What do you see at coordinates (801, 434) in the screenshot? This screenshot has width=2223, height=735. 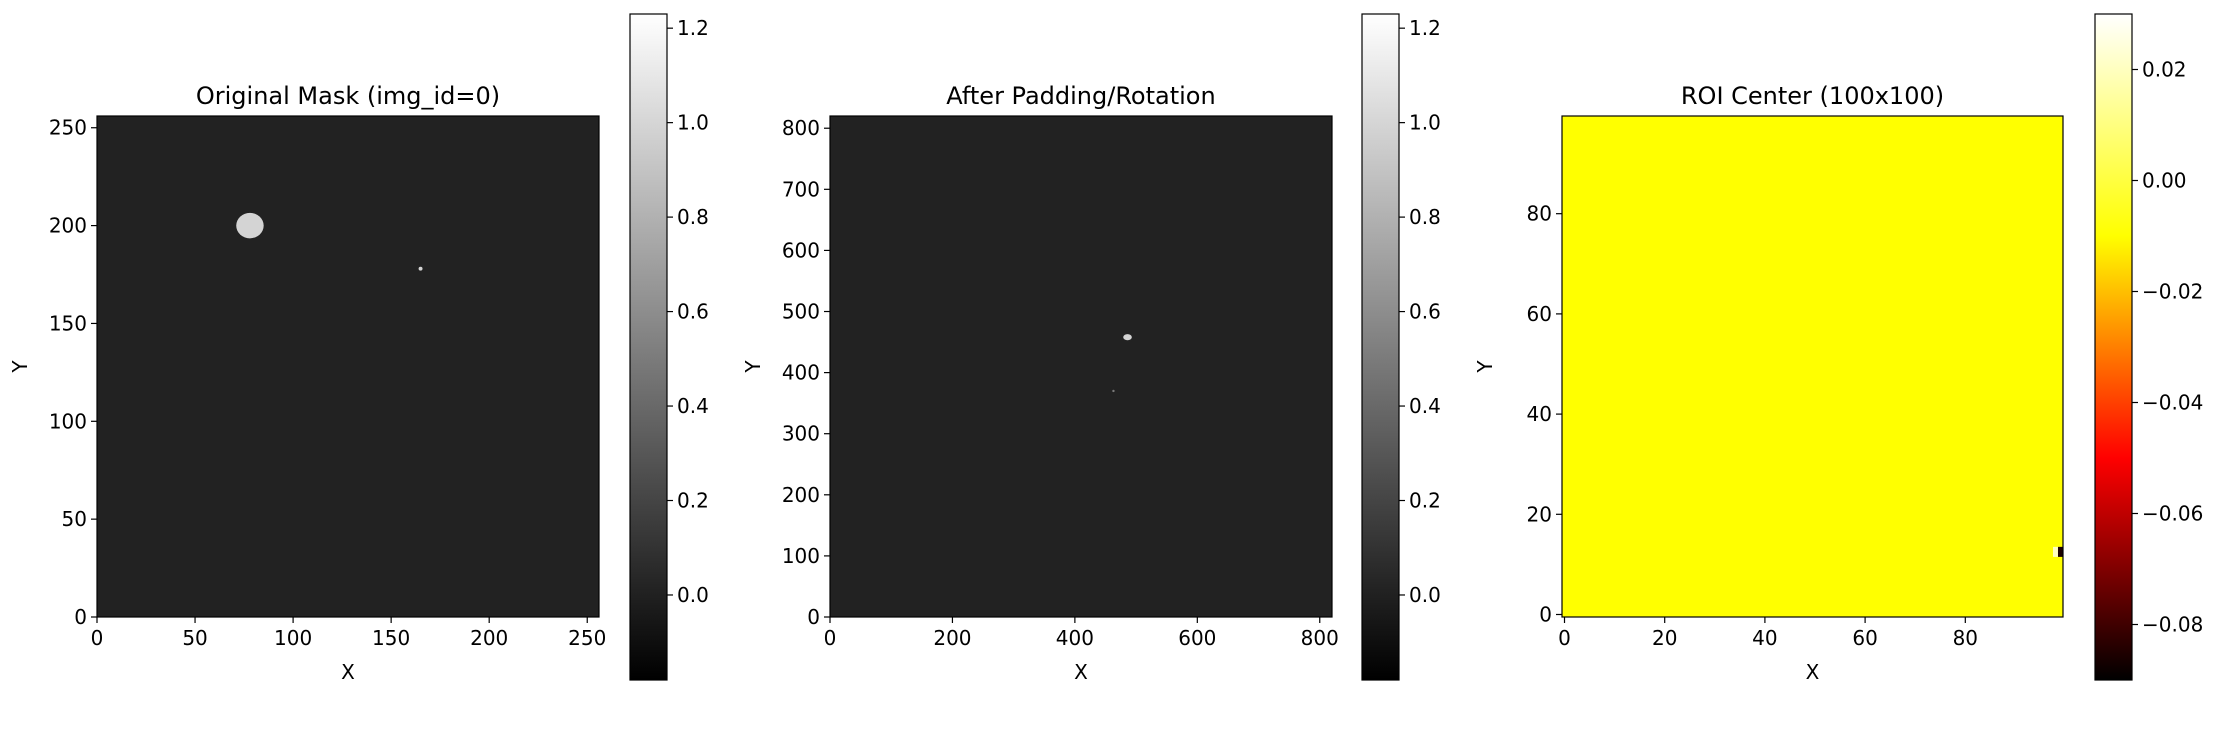 I see `y-tick-label: 300` at bounding box center [801, 434].